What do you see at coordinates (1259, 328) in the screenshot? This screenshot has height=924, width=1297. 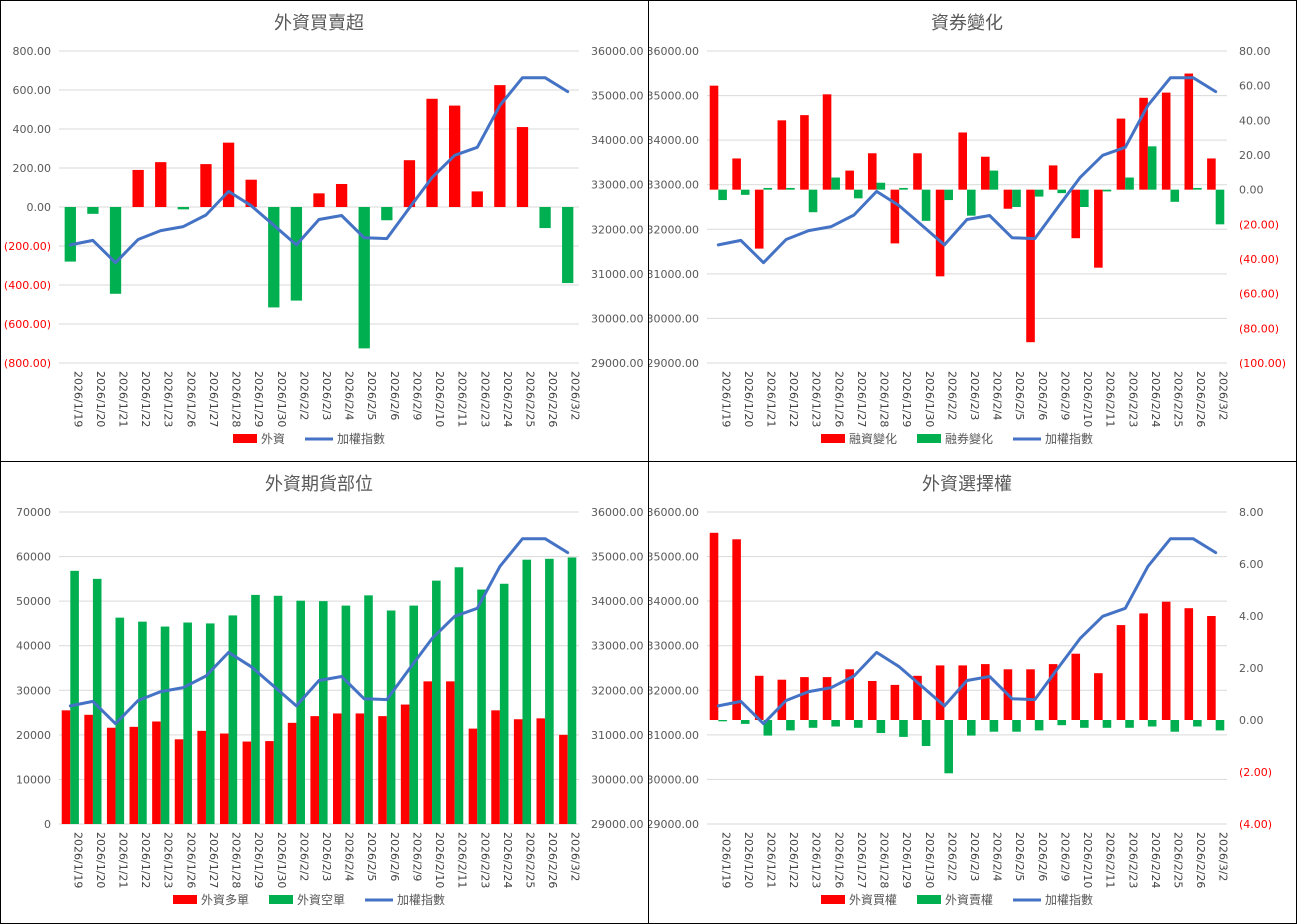 I see `right-axis-tick-label: (80.00)` at bounding box center [1259, 328].